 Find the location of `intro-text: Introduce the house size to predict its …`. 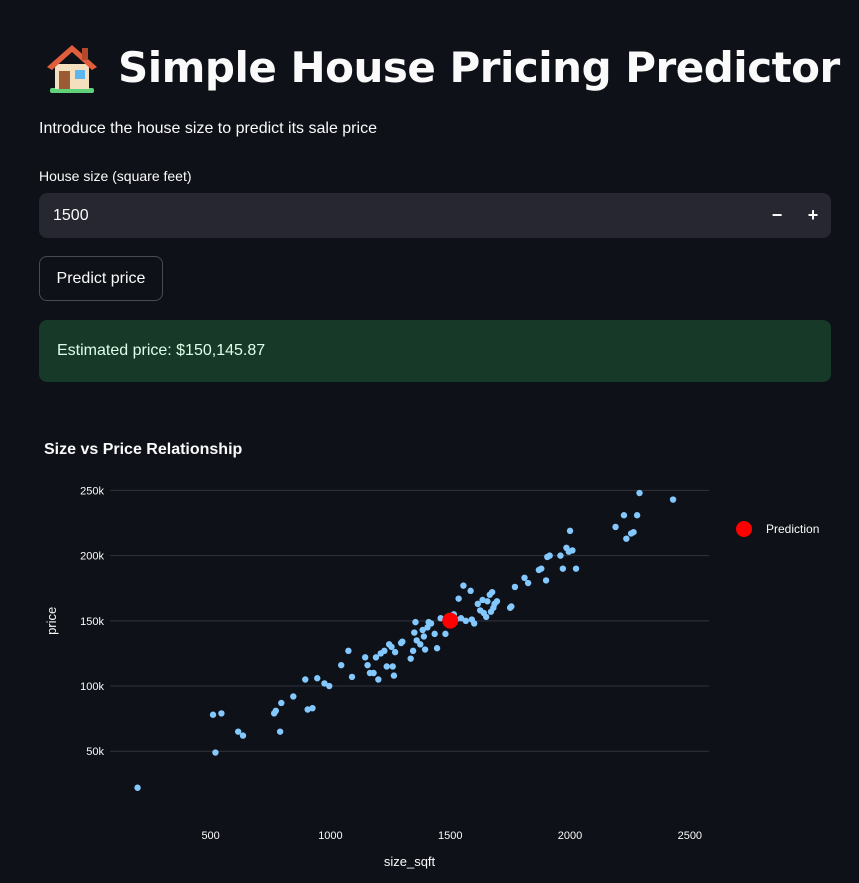

intro-text: Introduce the house size to predict its … is located at coordinates (208, 128).